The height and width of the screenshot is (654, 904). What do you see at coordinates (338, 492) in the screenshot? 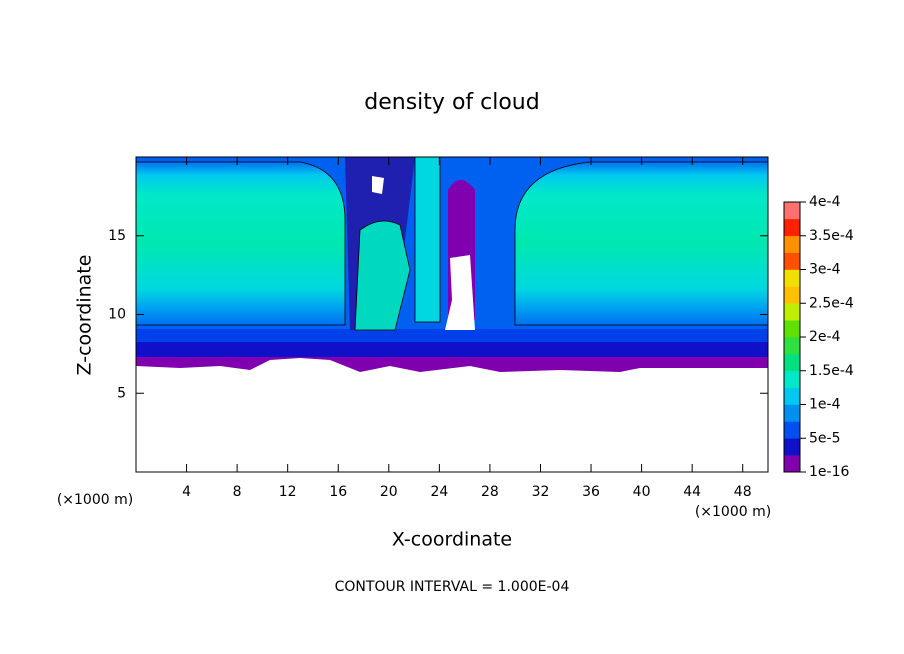
I see `x-tick-label: 16` at bounding box center [338, 492].